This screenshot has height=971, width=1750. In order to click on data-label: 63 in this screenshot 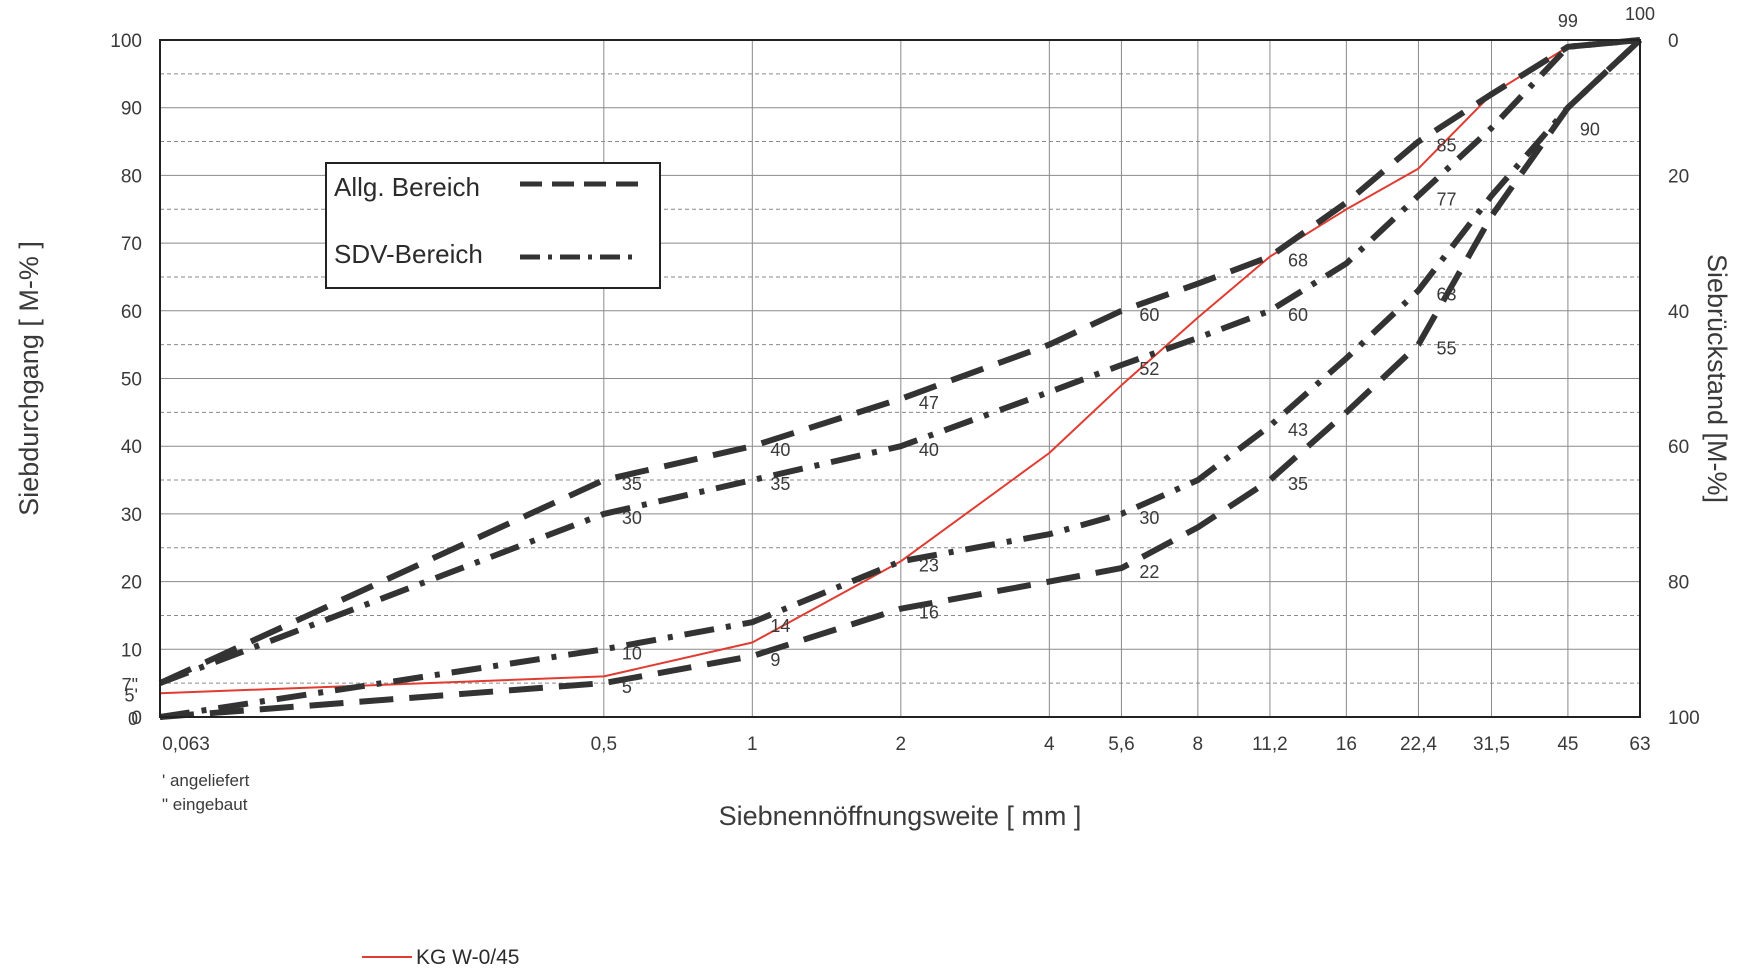, I will do `click(1446, 294)`.